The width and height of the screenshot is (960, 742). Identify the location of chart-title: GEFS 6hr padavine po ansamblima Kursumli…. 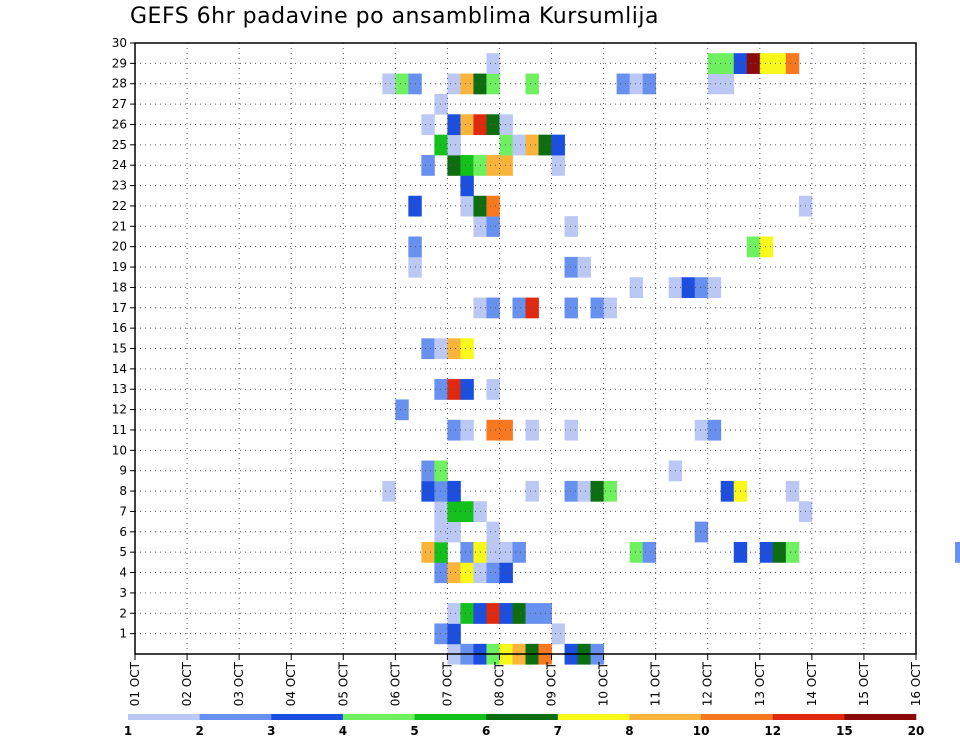
(394, 16).